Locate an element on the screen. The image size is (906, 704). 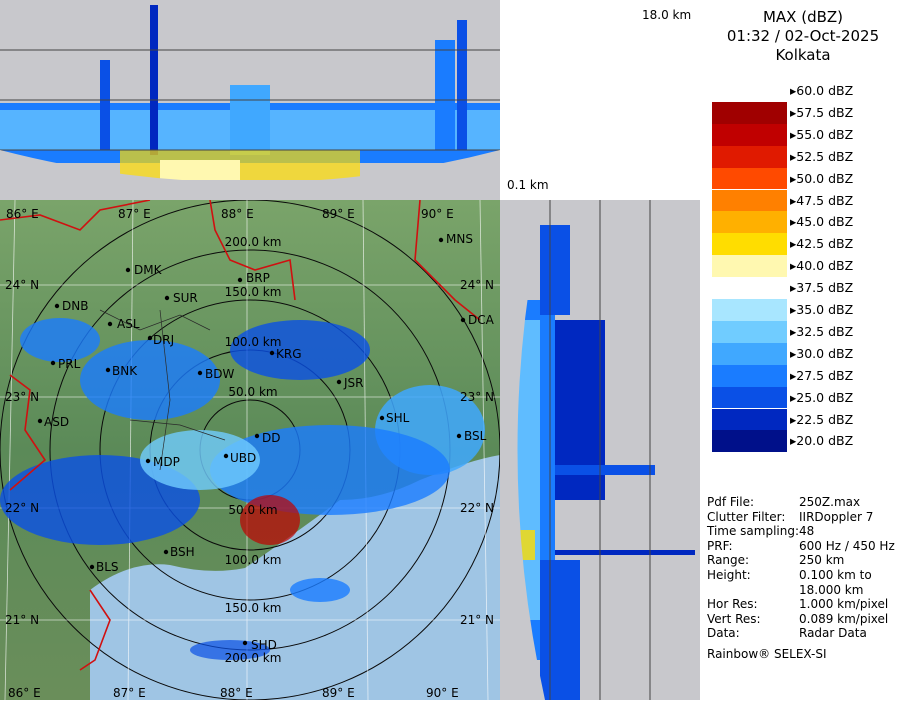
bottom-height-label: 0.1 km is located at coordinates (528, 185).